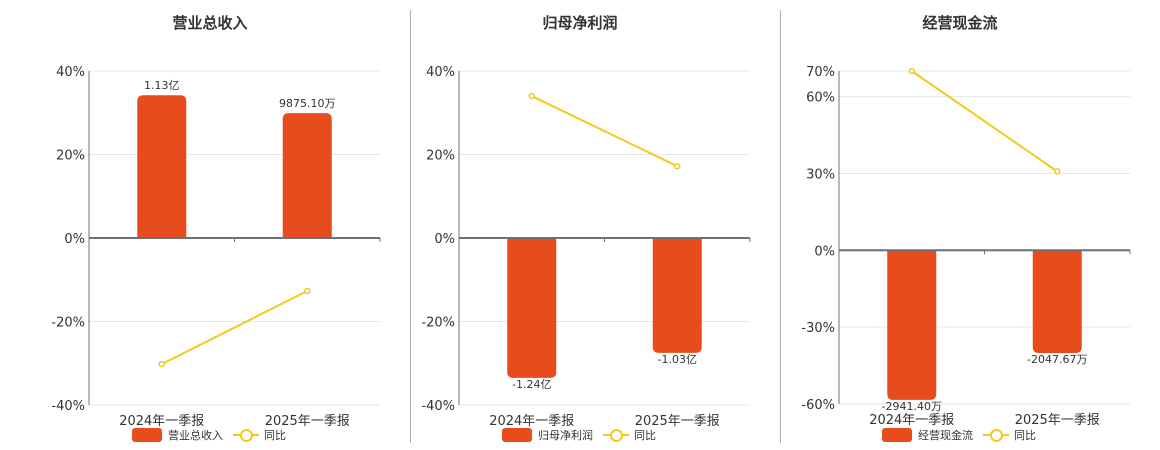 The height and width of the screenshot is (450, 1160). Describe the element at coordinates (580, 23) in the screenshot. I see `chart-title: 归母净利润` at that location.